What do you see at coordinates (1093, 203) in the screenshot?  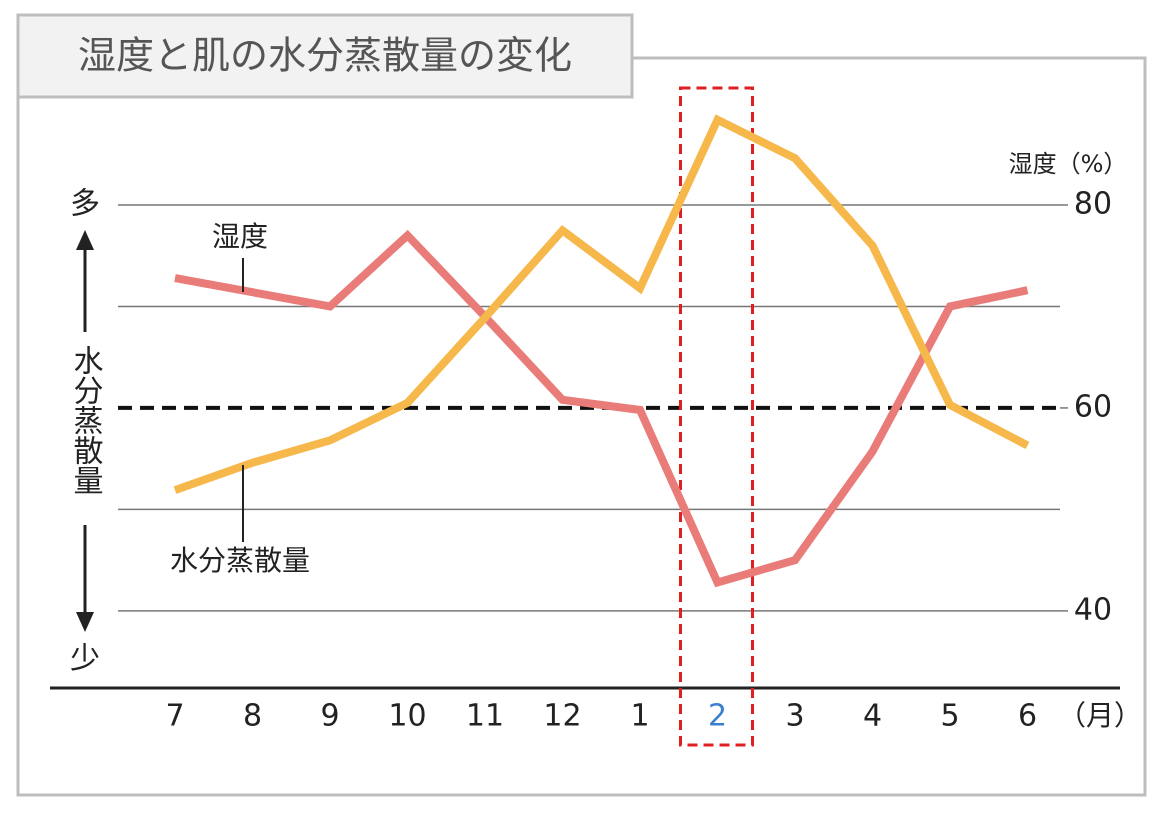 I see `y-tick-label: 80` at bounding box center [1093, 203].